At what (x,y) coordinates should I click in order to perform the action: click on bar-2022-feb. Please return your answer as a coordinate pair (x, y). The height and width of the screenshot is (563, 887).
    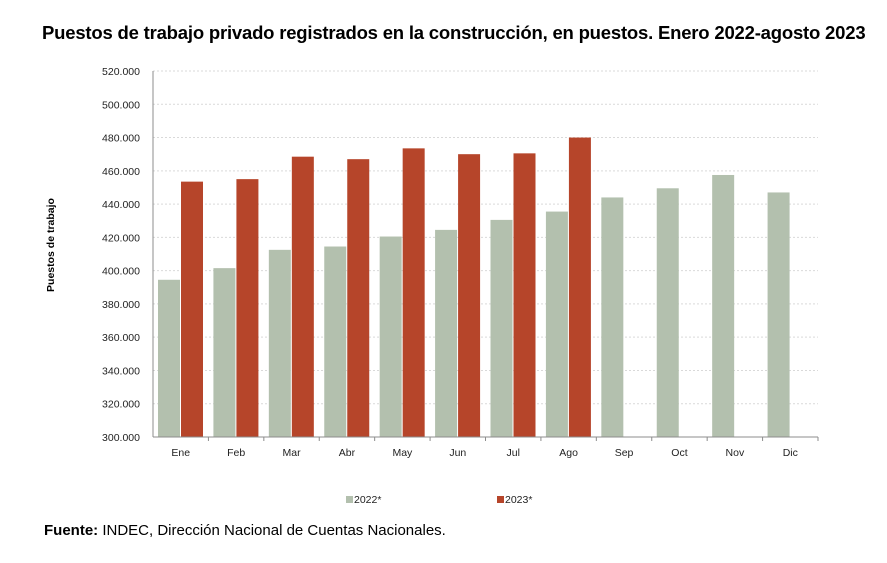
    Looking at the image, I should click on (224, 352).